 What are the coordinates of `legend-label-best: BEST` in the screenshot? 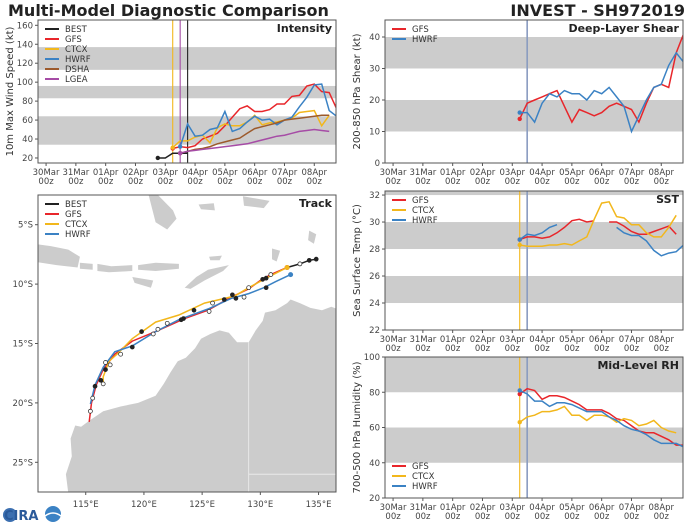 It's located at (76, 205).